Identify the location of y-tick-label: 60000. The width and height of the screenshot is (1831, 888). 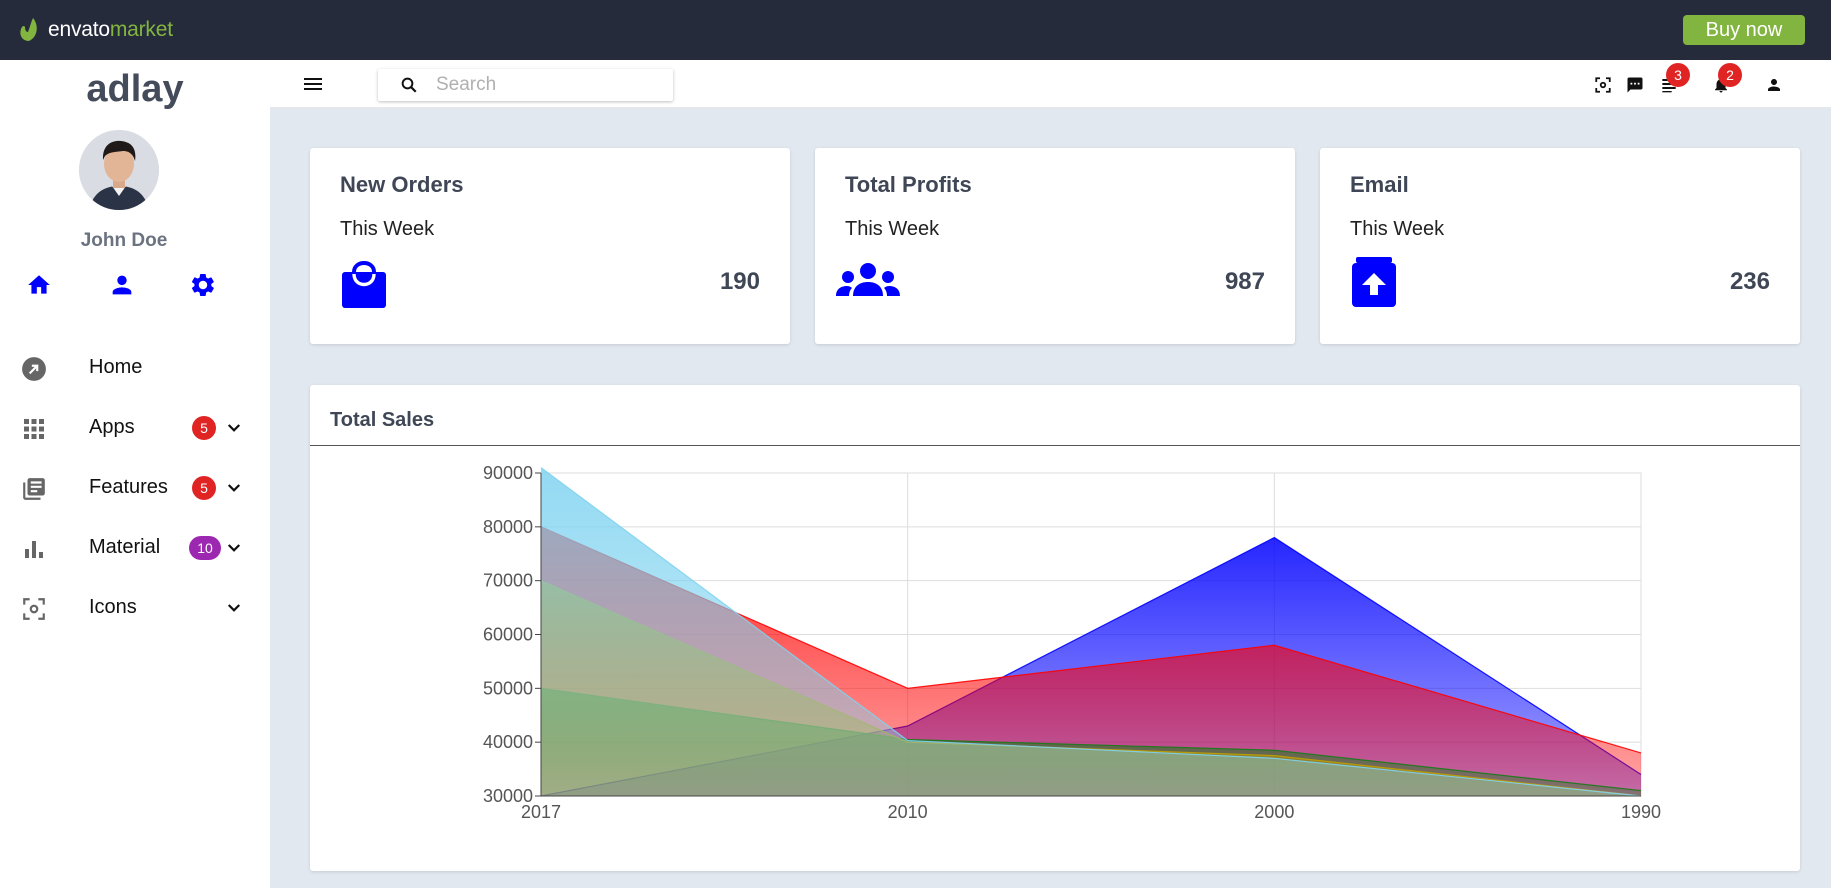
(508, 635).